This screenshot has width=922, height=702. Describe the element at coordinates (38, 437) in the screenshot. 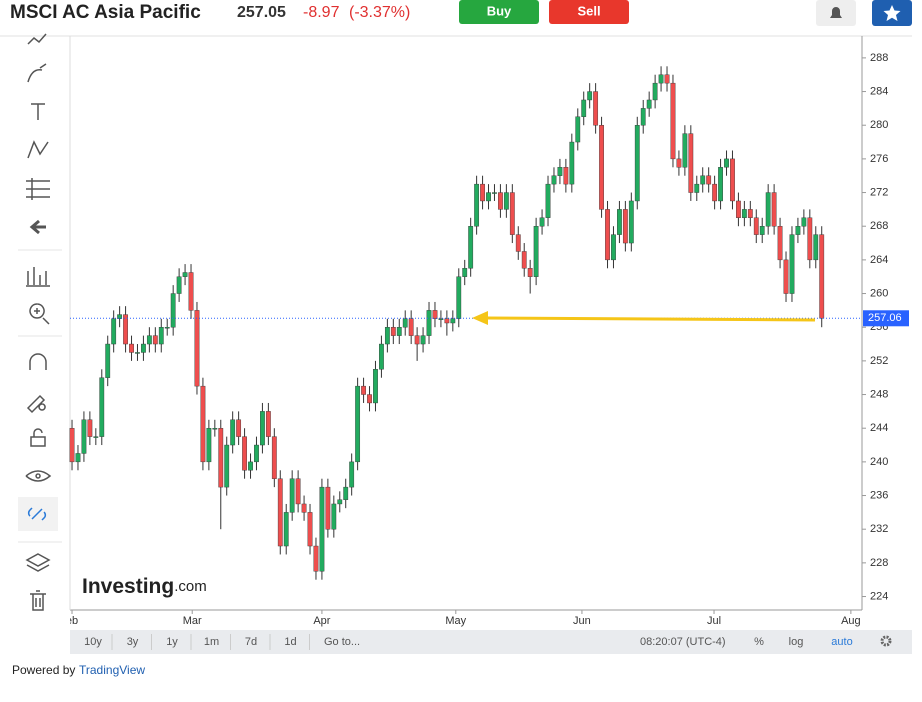

I see `unlock-tool` at that location.